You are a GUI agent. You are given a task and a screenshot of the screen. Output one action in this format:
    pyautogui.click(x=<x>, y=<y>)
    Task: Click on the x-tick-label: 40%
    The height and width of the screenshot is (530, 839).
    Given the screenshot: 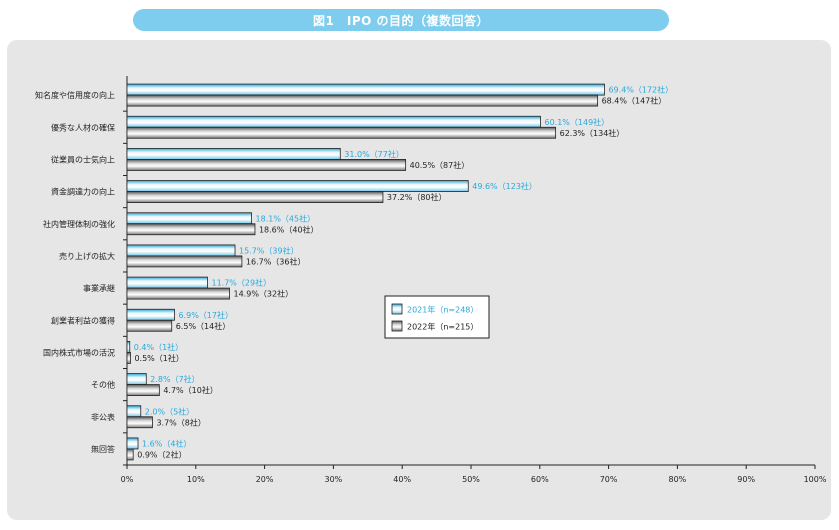 What is the action you would take?
    pyautogui.click(x=402, y=479)
    